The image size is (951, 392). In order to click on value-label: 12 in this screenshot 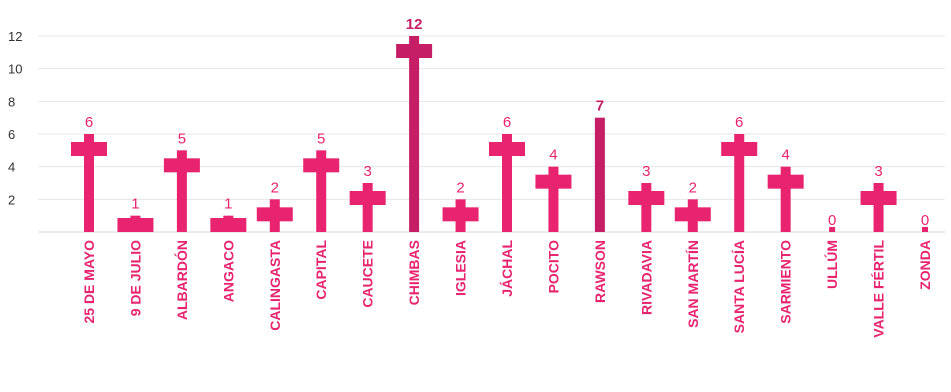, I will do `click(414, 24)`.